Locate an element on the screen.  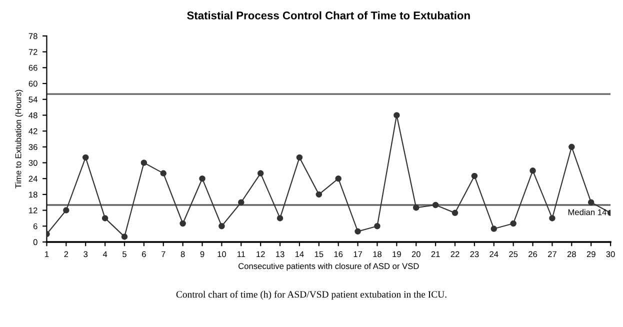
y-tick-label: 72 is located at coordinates (33, 52).